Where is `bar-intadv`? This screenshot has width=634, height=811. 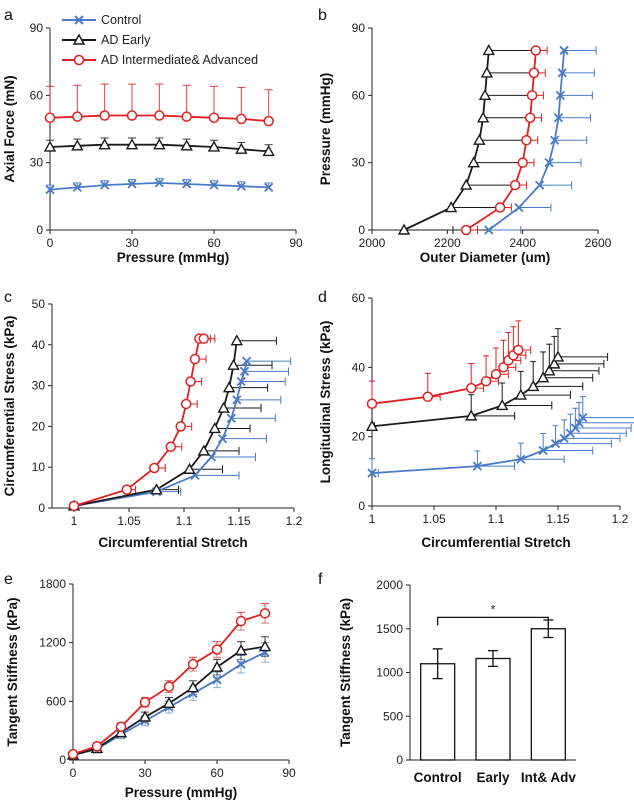 bar-intadv is located at coordinates (548, 694).